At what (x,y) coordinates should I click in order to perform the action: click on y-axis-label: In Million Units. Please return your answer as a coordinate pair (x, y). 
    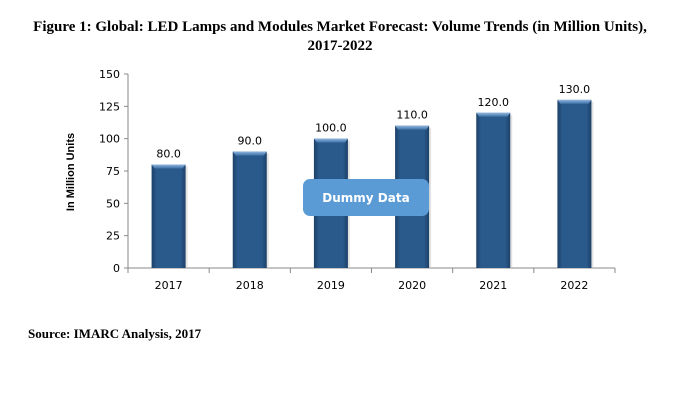
    Looking at the image, I should click on (71, 172).